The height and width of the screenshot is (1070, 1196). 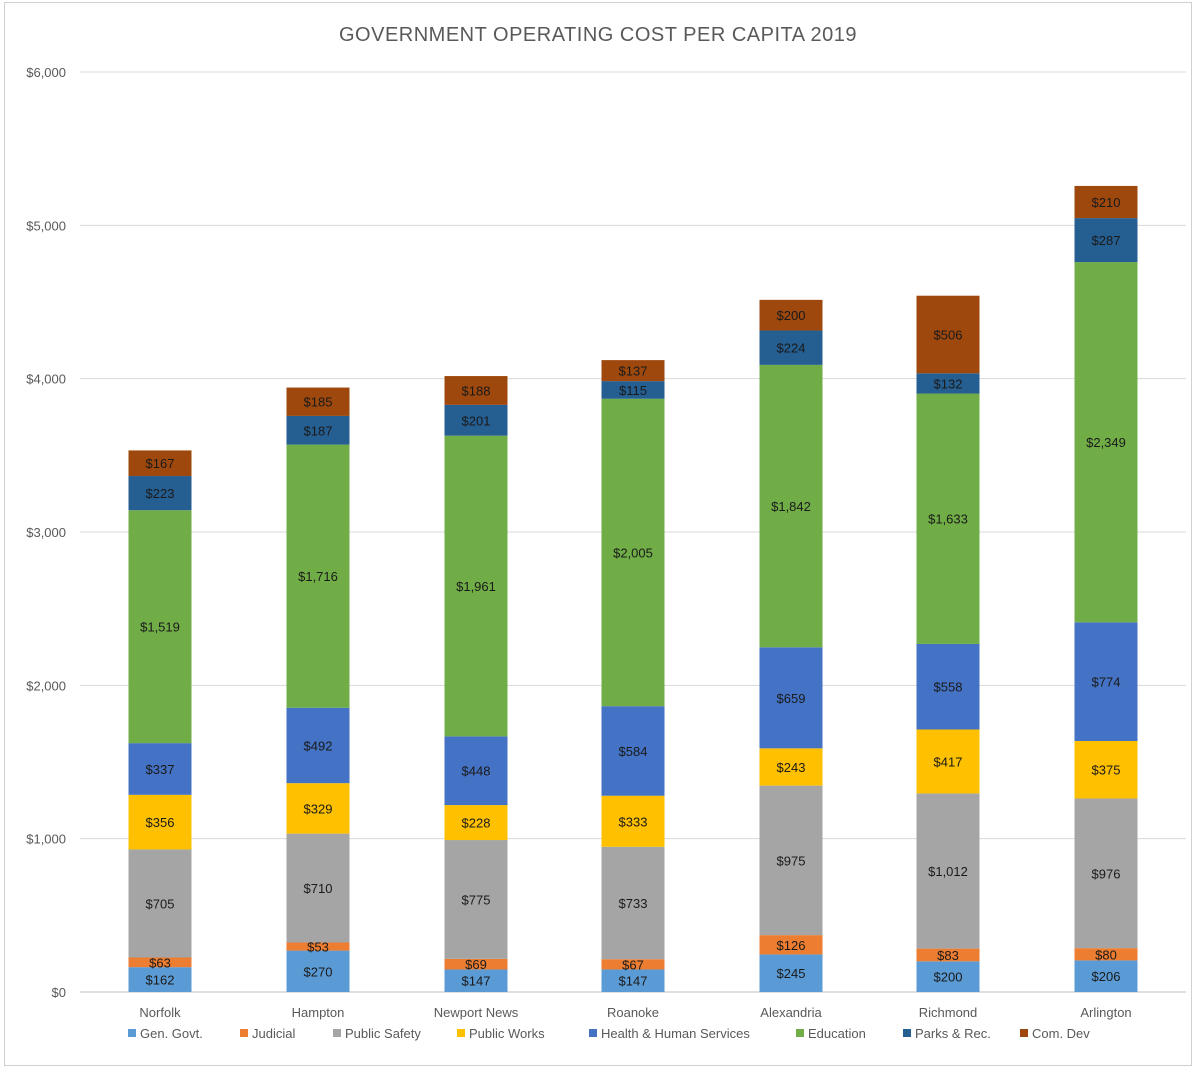 What do you see at coordinates (1061, 1033) in the screenshot?
I see `legend-label: Com. Dev` at bounding box center [1061, 1033].